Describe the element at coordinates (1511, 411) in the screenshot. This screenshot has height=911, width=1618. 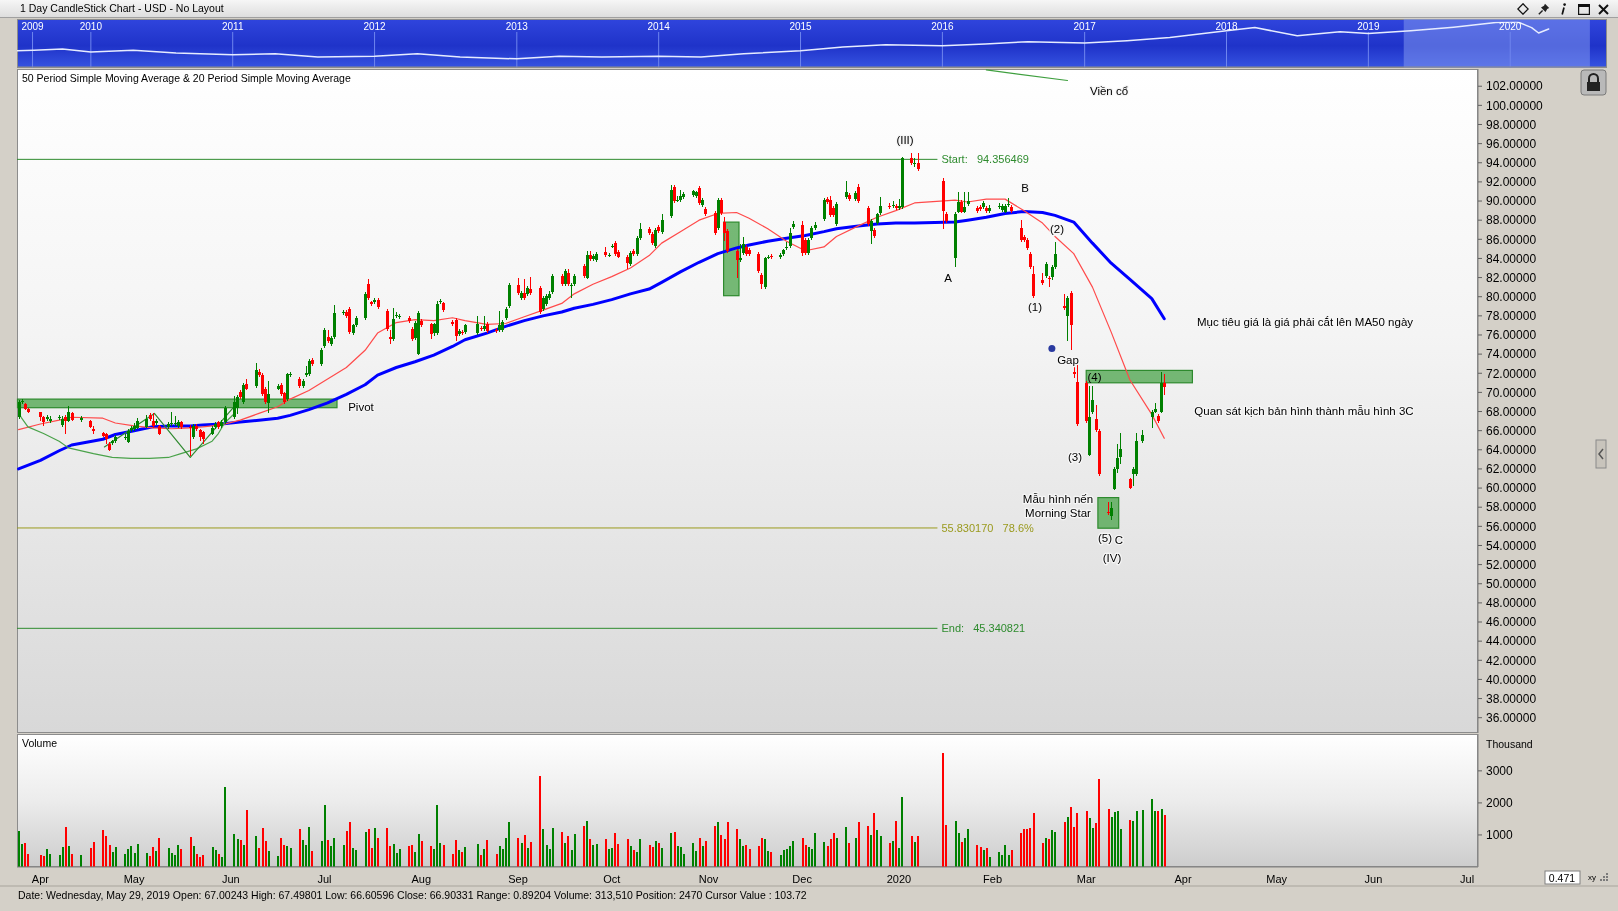
I see `y-tick-label: 68.00000` at that location.